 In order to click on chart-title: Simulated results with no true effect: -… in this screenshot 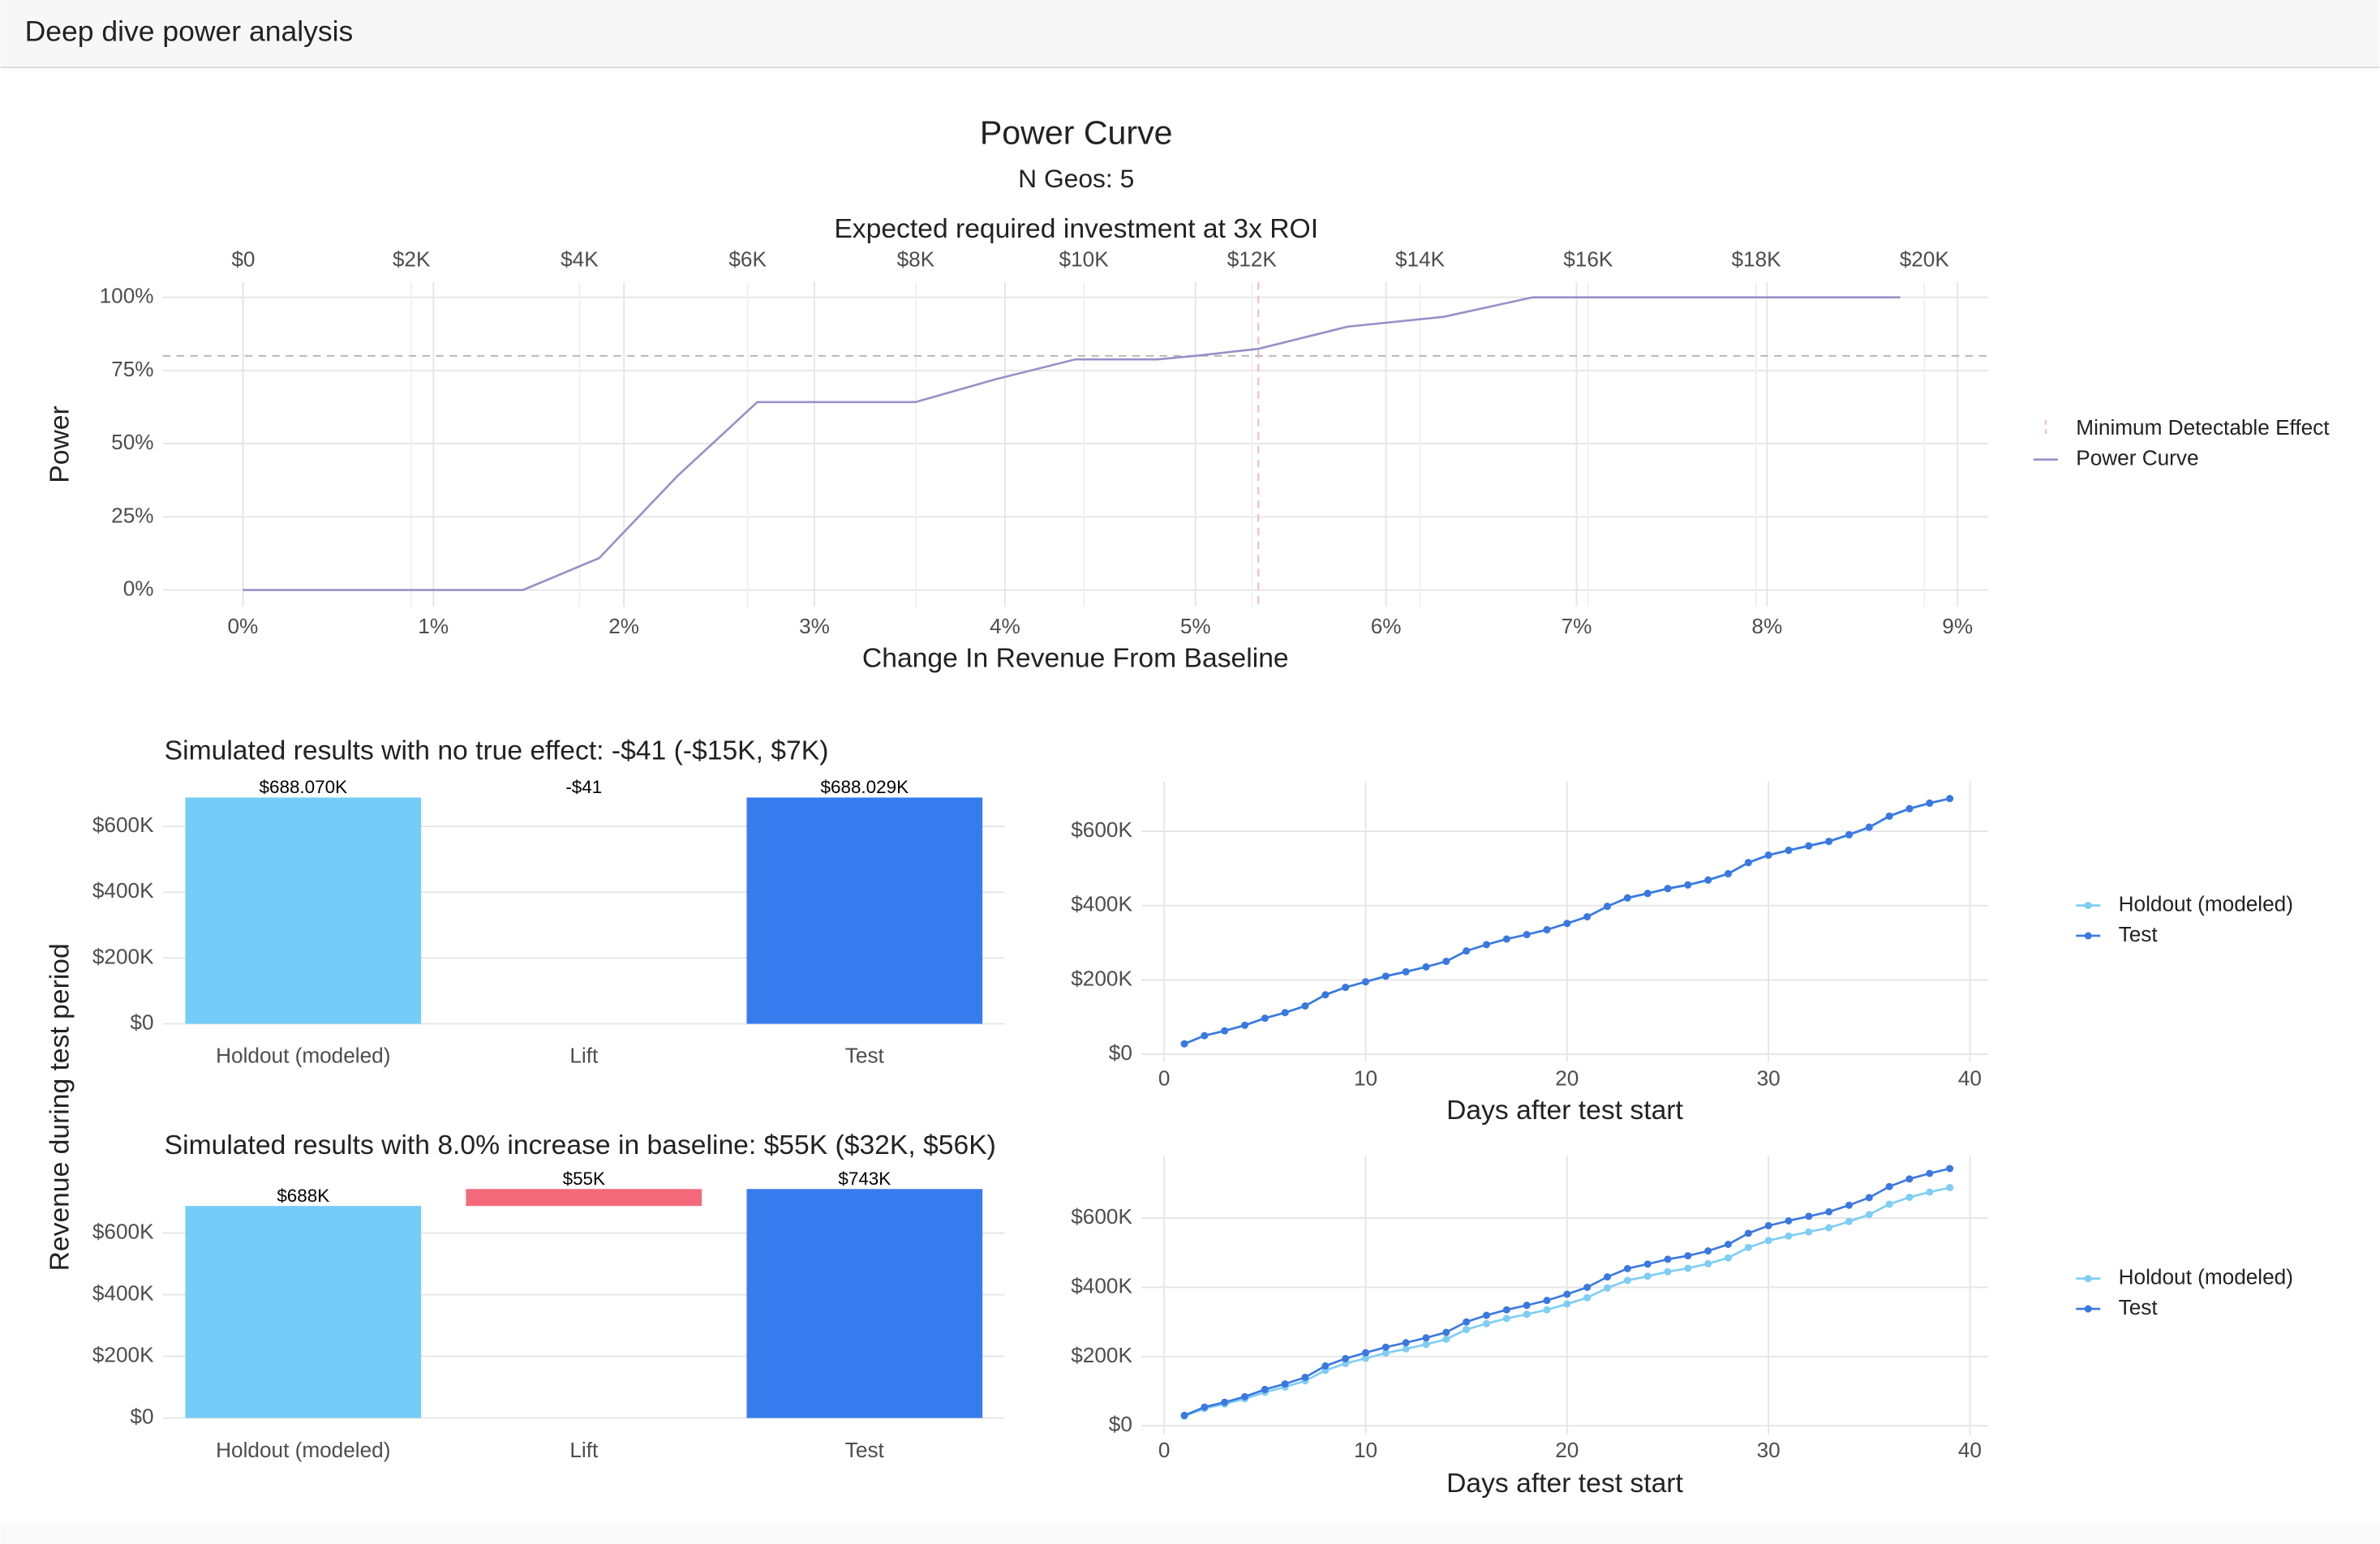, I will do `click(497, 751)`.